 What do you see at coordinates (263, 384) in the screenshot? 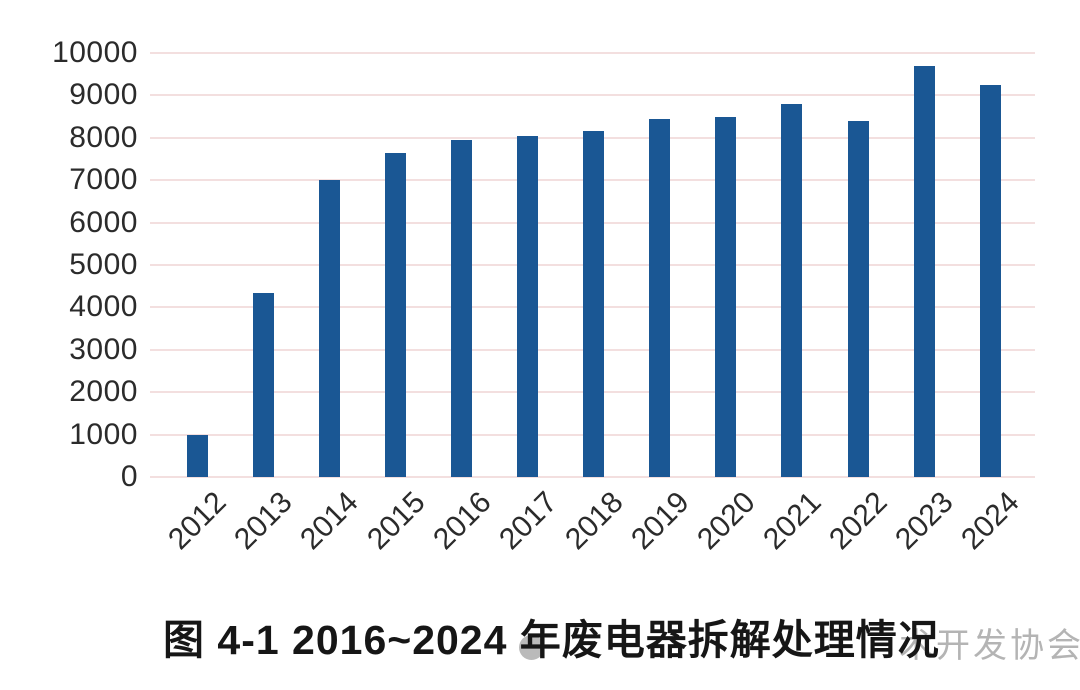
I see `bar-2013` at bounding box center [263, 384].